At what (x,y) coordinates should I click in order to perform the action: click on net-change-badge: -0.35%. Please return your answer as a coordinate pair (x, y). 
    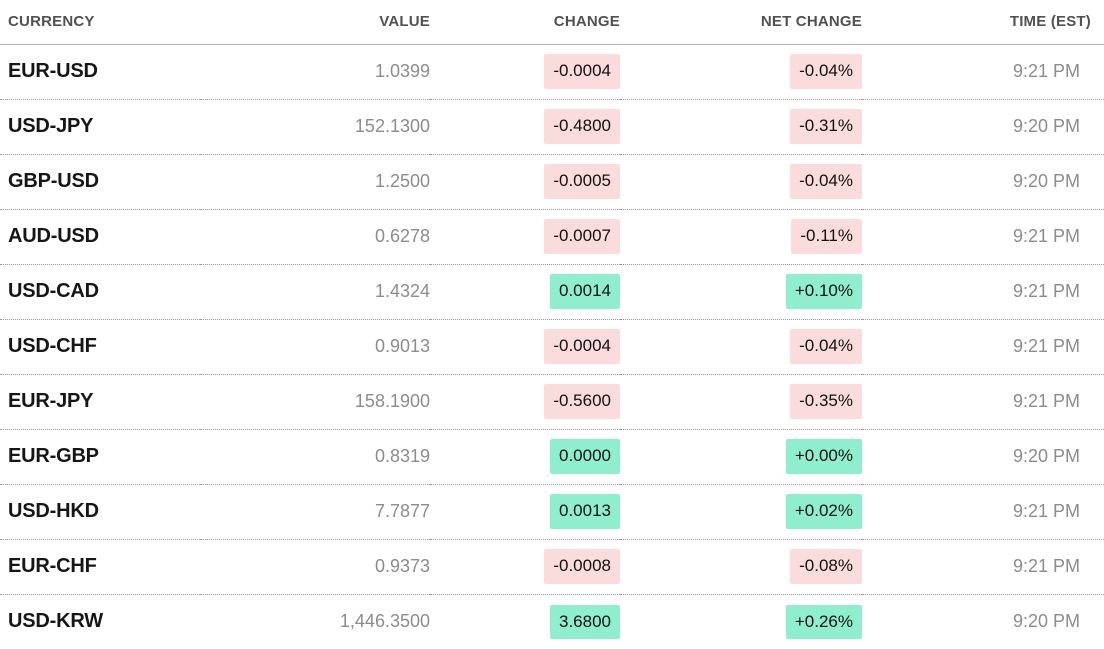
    Looking at the image, I should click on (826, 401).